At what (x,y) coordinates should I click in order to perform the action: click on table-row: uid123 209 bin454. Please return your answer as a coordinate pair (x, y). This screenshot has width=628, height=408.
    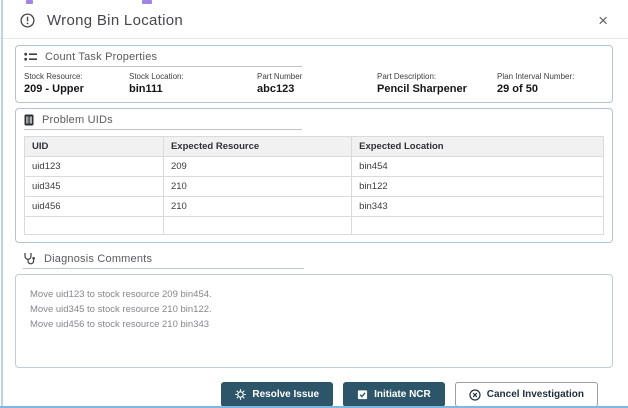
    Looking at the image, I should click on (314, 166).